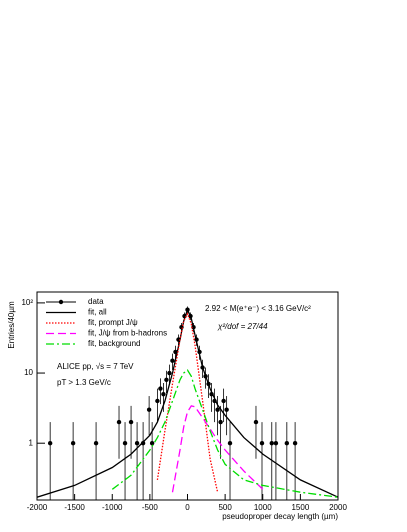 The image size is (407, 532). I want to click on legend-label: fit, prompt J/ψ, so click(113, 322).